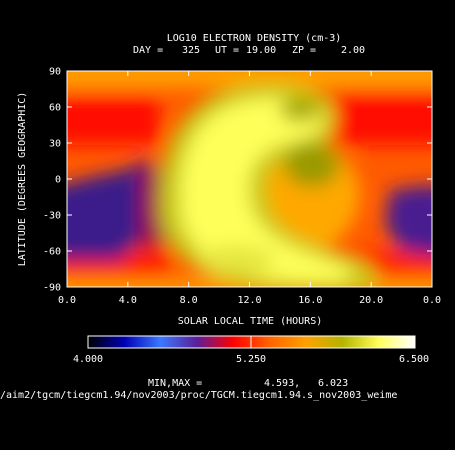 This screenshot has height=450, width=455. I want to click on chart-title: LOG10 ELECTRON DENSITY (cm-3), so click(254, 38).